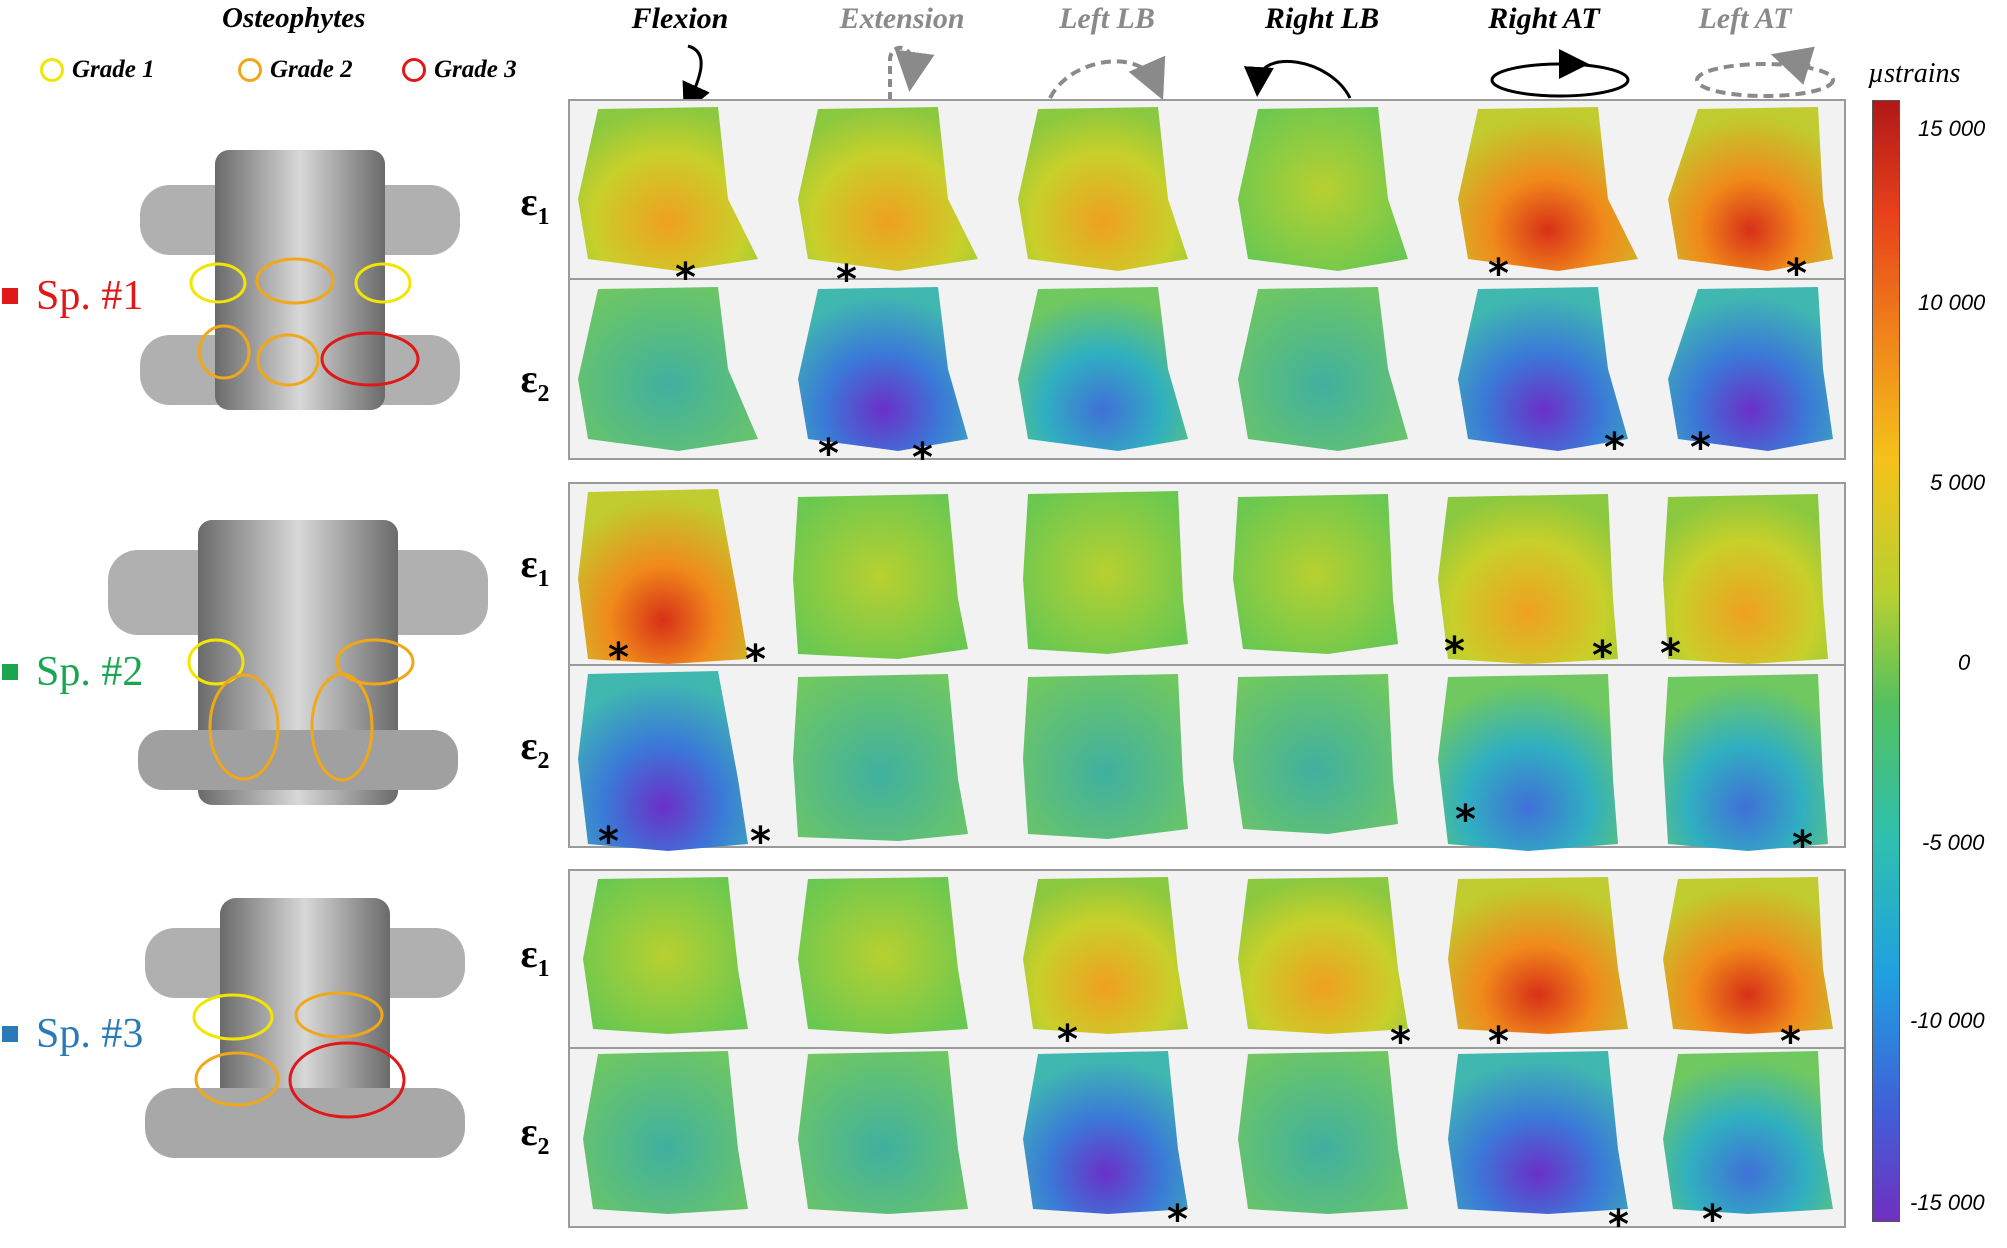 Image resolution: width=2007 pixels, height=1248 pixels. What do you see at coordinates (1544, 18) in the screenshot?
I see `movement-right-at: Right AT` at bounding box center [1544, 18].